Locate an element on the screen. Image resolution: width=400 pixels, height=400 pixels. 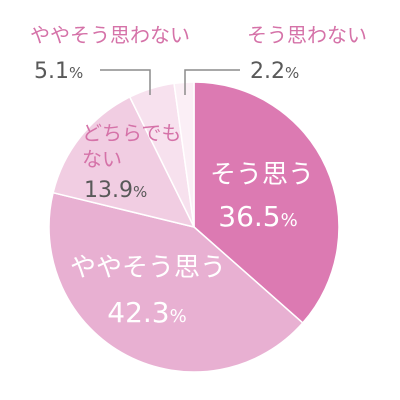
leader-line-somewhat-disagree is located at coordinates (125, 82).